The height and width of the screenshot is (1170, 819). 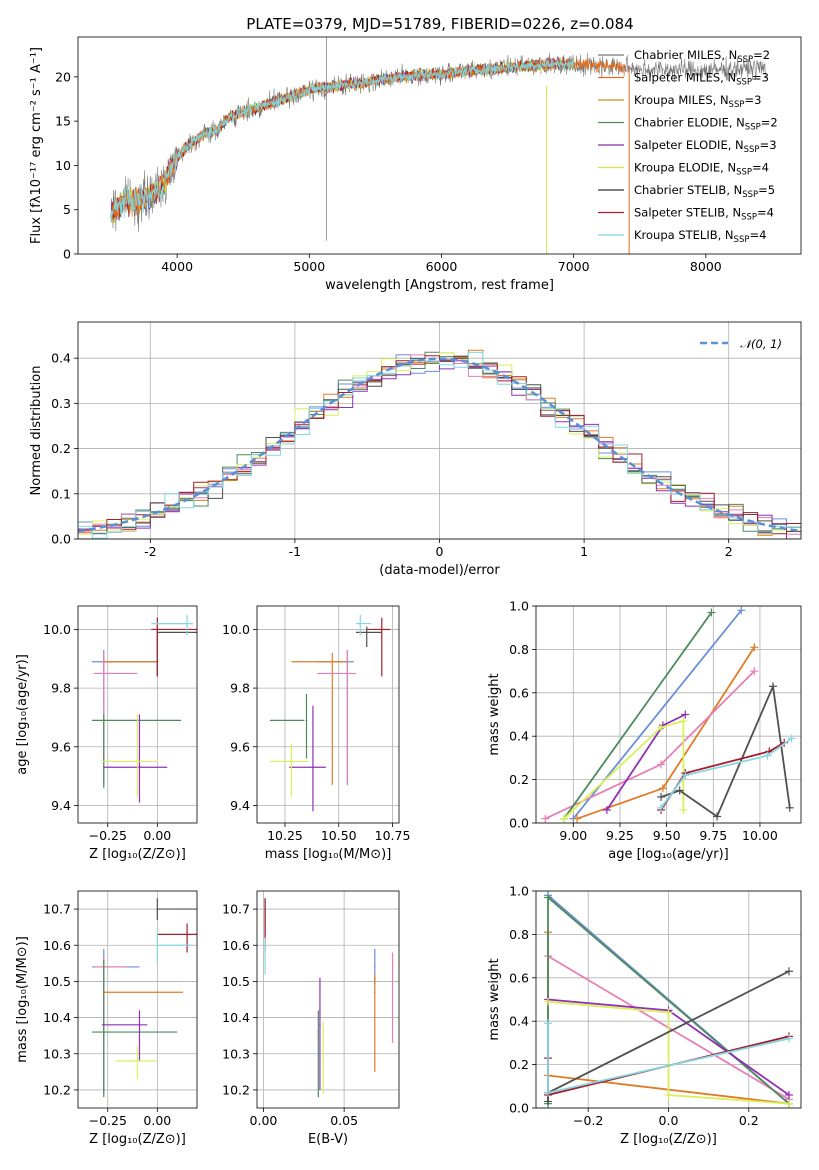 I want to click on legend-name: Salpeter STELIB, N, so click(x=687, y=213).